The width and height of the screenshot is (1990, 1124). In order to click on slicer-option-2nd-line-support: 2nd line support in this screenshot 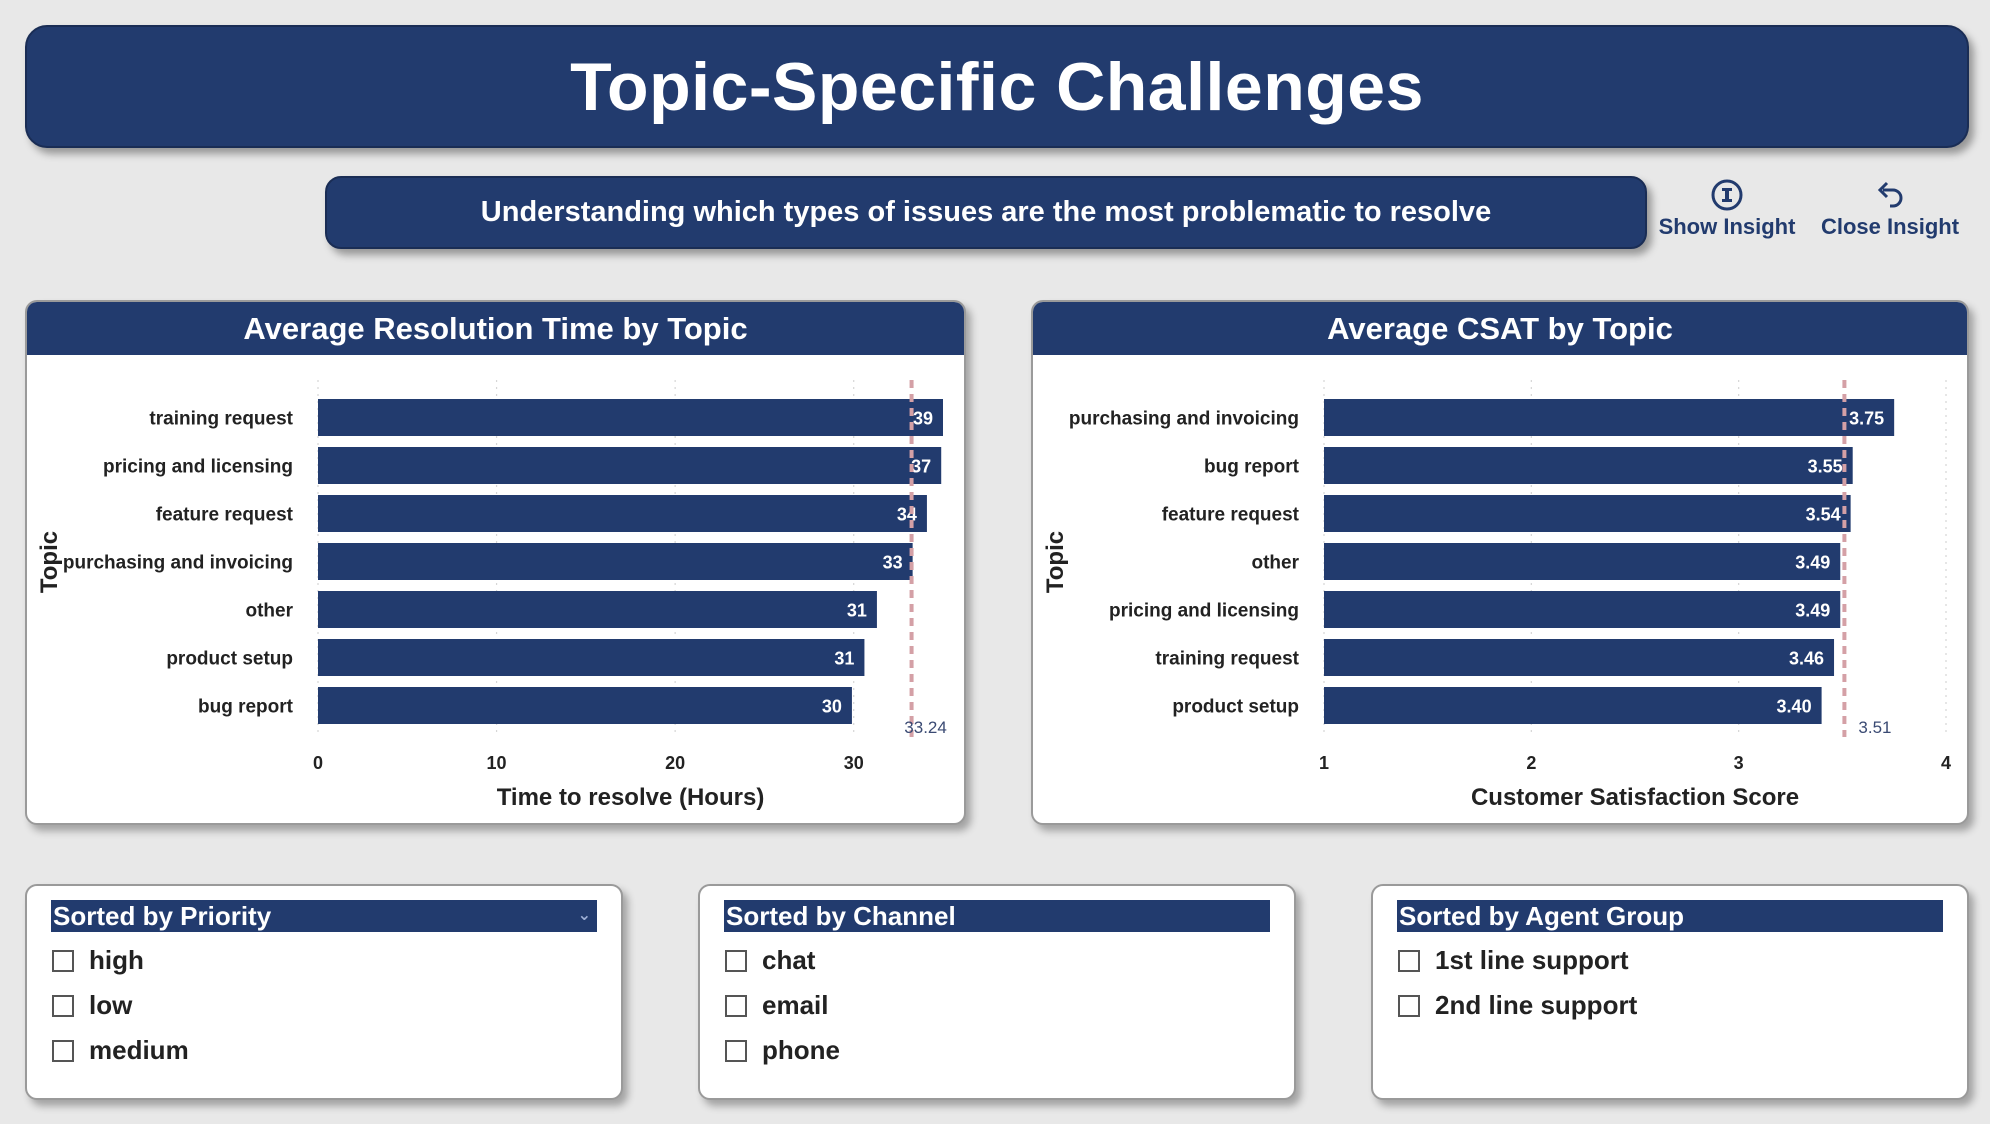, I will do `click(1517, 1005)`.